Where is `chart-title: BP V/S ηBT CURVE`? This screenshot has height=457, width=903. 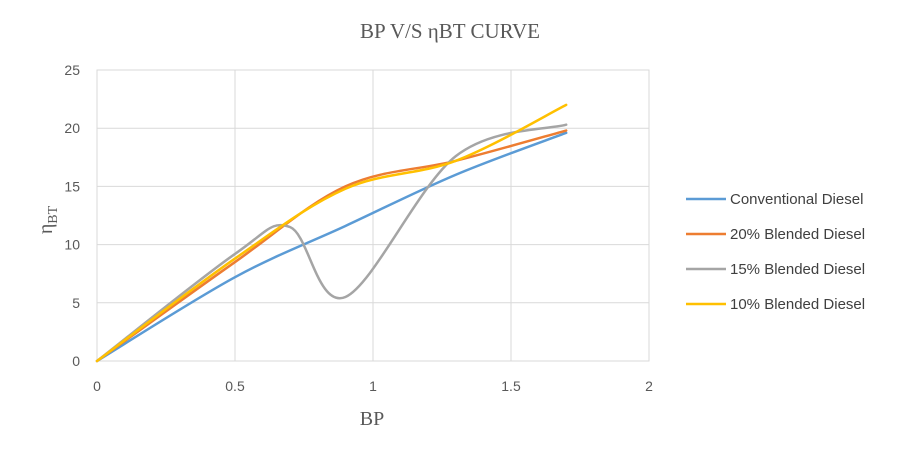
chart-title: BP V/S ηBT CURVE is located at coordinates (450, 31).